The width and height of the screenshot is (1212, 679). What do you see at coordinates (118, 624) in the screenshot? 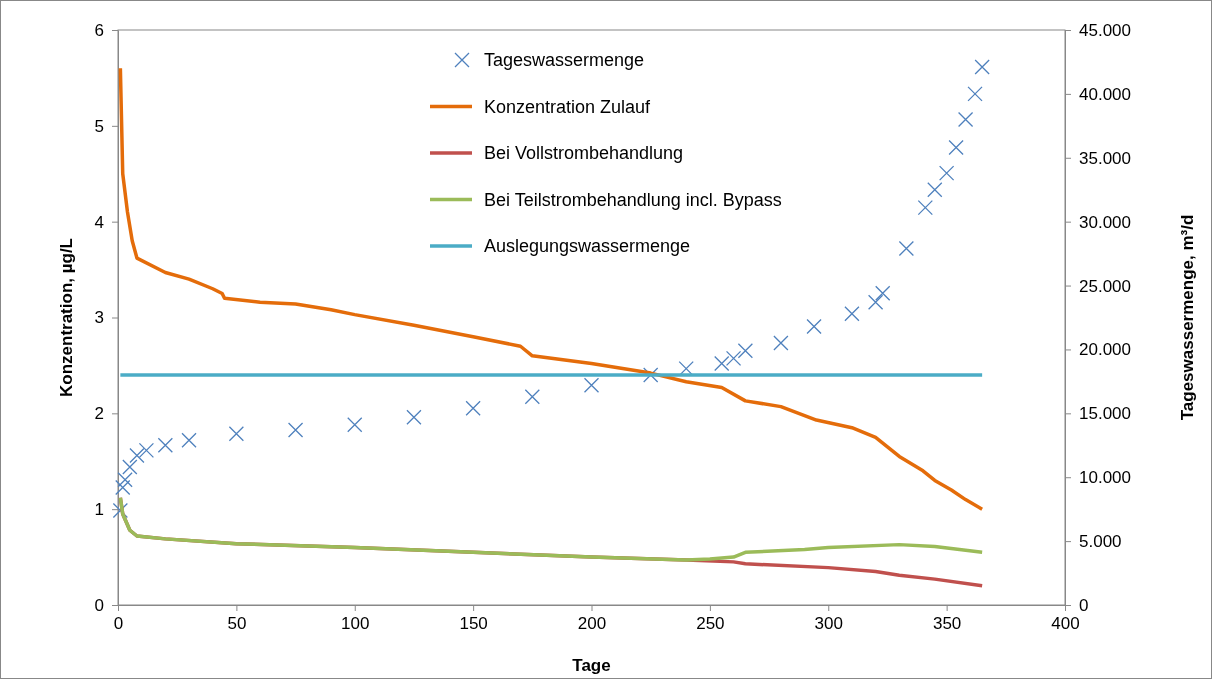
I see `x-tick-label: 0` at bounding box center [118, 624].